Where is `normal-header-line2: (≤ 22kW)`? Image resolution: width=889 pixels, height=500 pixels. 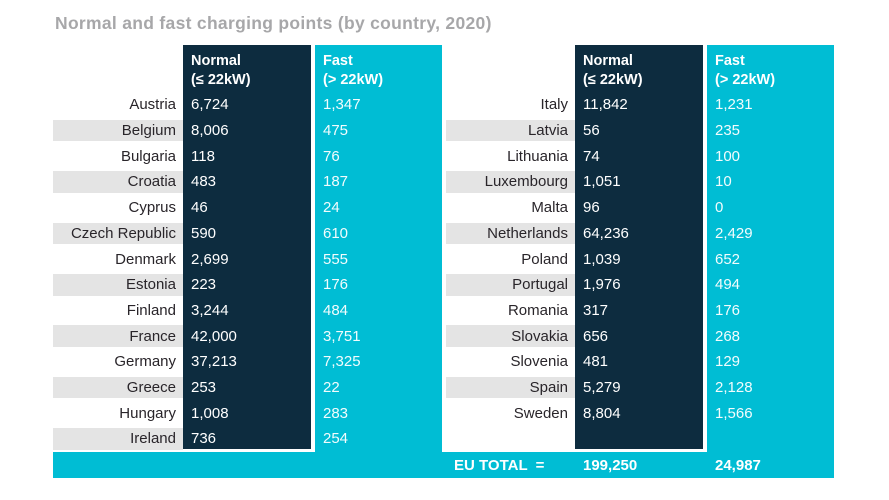 normal-header-line2: (≤ 22kW) is located at coordinates (613, 80).